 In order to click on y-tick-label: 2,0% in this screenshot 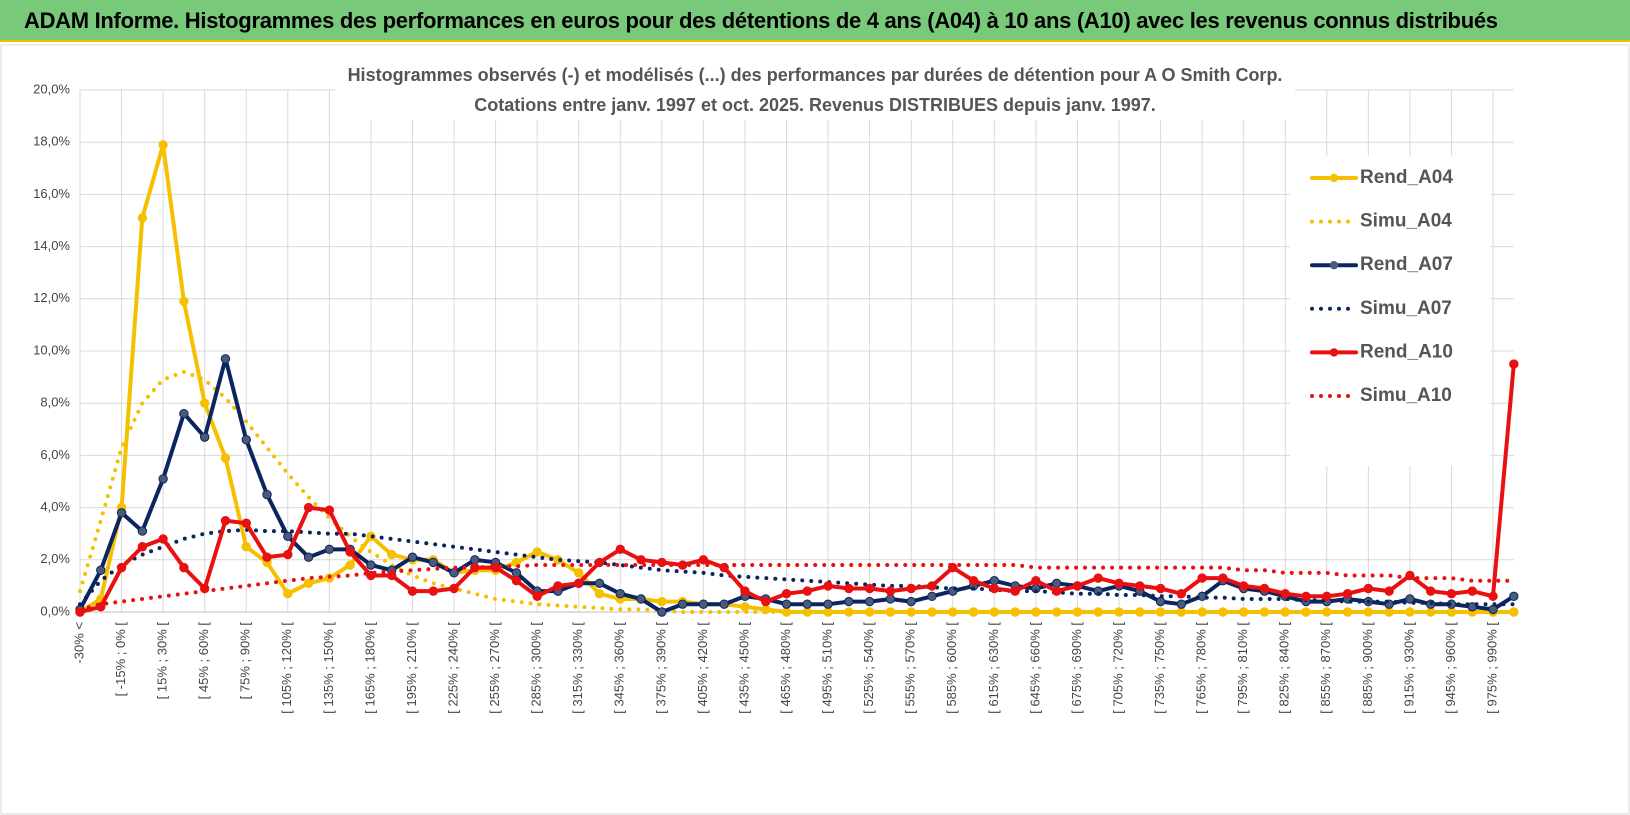, I will do `click(55, 558)`.